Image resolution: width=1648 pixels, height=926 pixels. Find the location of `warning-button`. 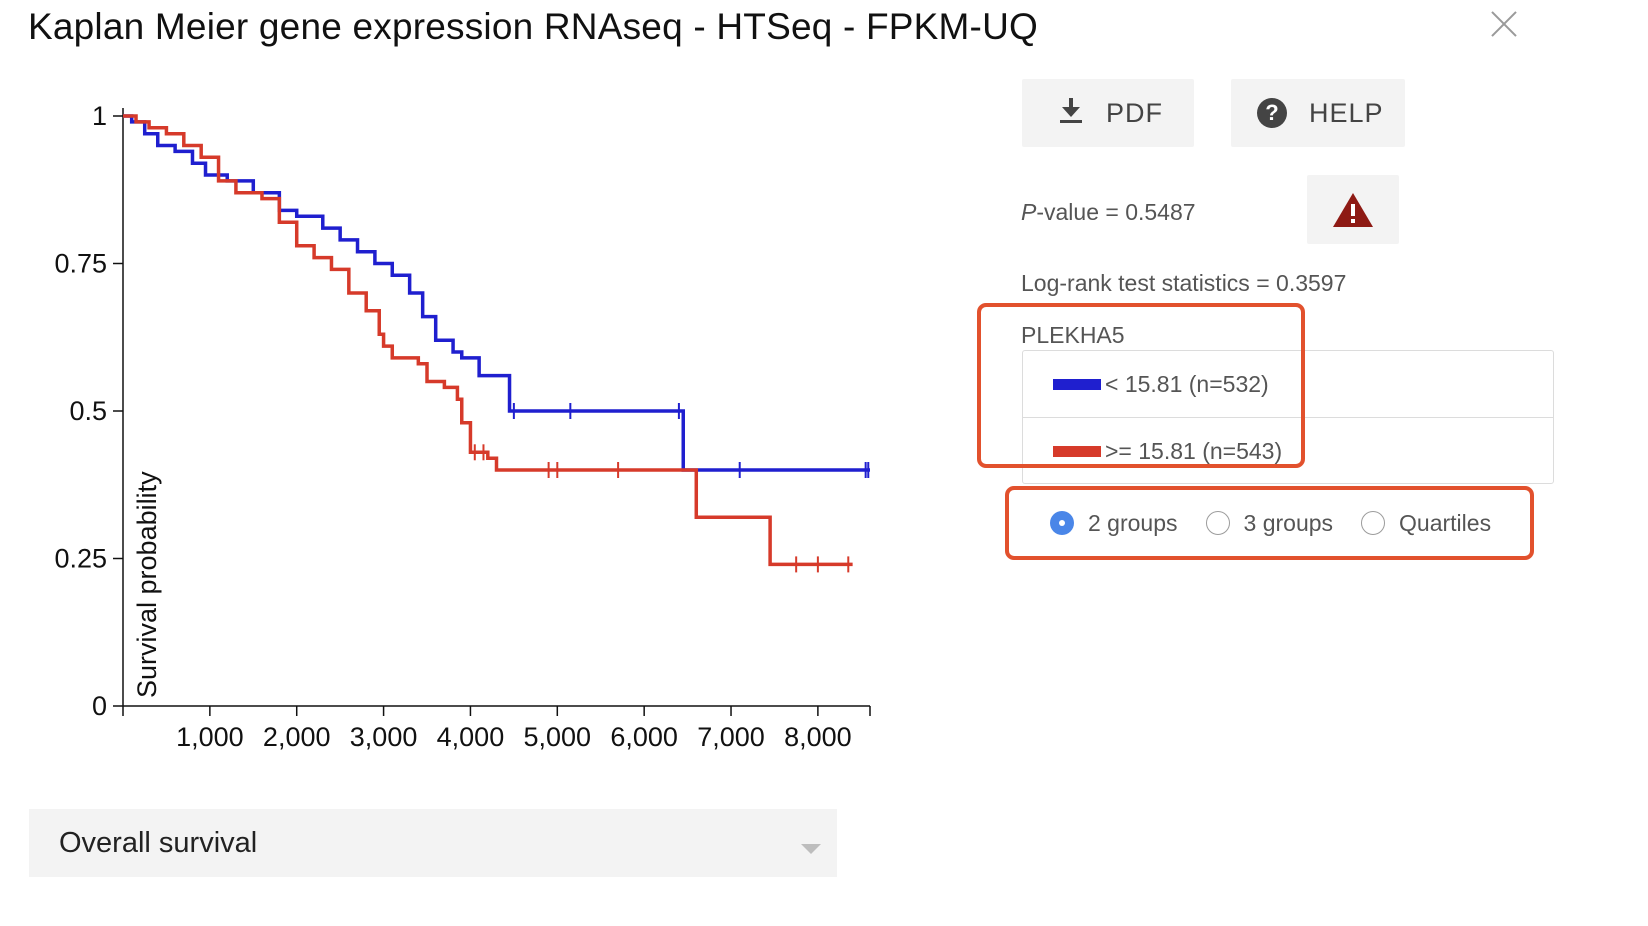

warning-button is located at coordinates (1353, 209).